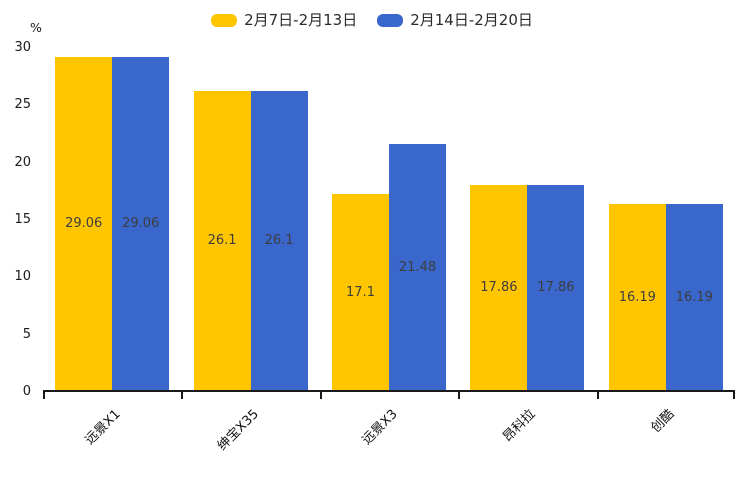 This screenshot has height=496, width=744. Describe the element at coordinates (239, 430) in the screenshot. I see `x-axis-category-label: 绅宝X35` at that location.